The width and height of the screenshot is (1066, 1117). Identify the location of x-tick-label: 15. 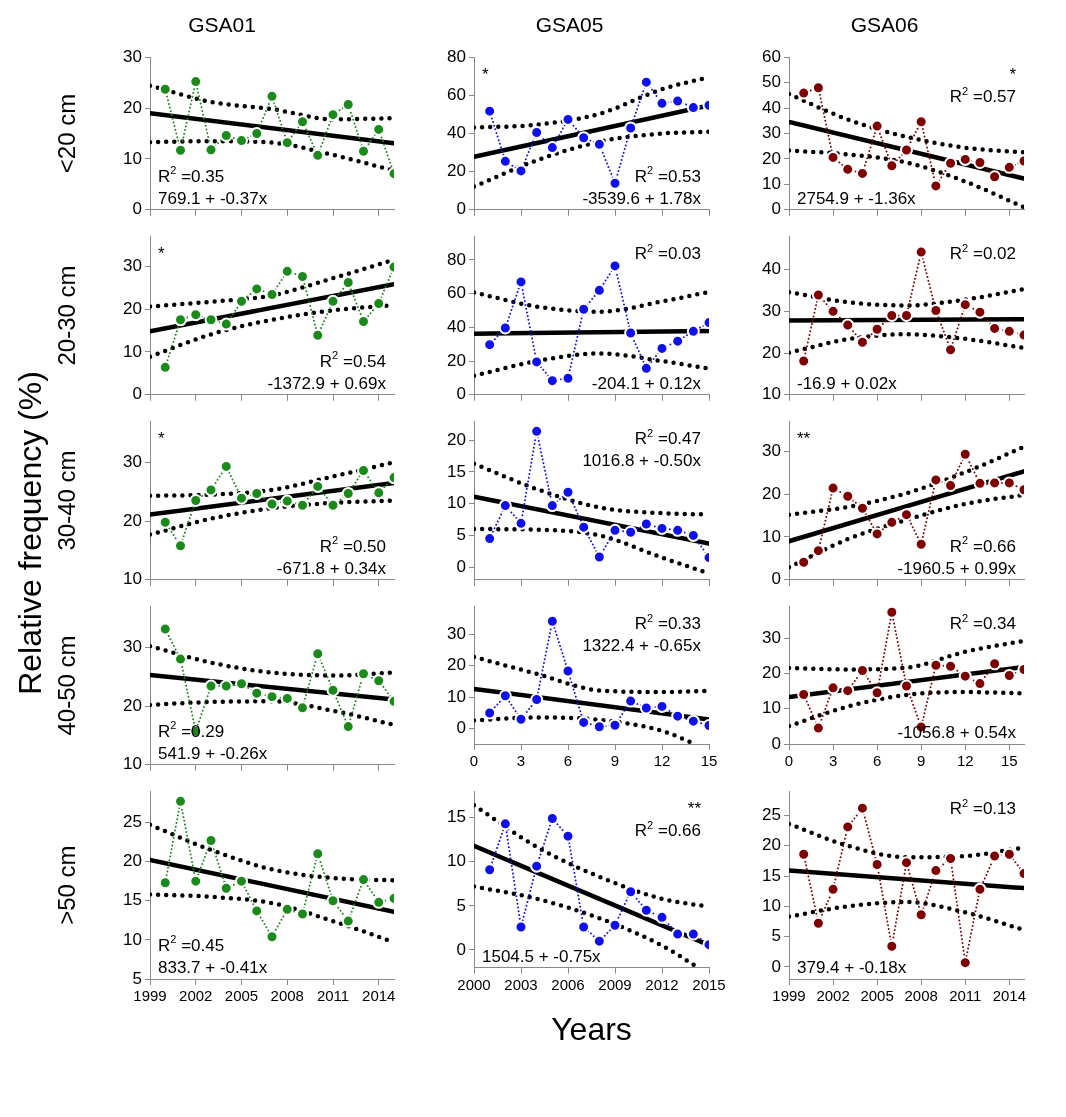
(1009, 761).